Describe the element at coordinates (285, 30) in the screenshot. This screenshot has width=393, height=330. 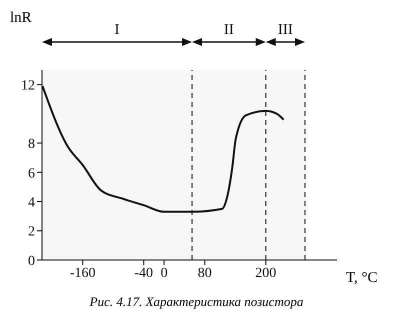
I see `band-label: III` at that location.